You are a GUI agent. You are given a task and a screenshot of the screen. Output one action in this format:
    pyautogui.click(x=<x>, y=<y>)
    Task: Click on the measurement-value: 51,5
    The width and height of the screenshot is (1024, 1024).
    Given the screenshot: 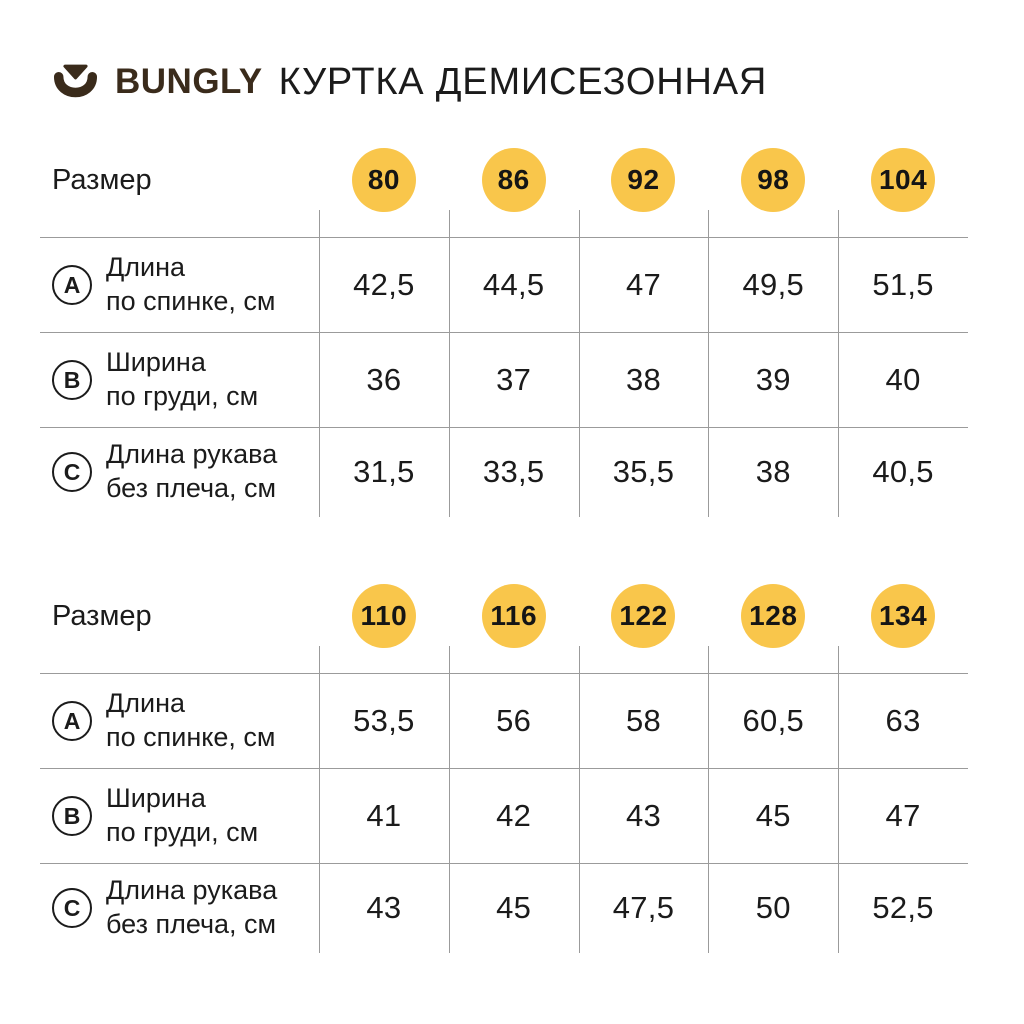 What is the action you would take?
    pyautogui.click(x=903, y=284)
    